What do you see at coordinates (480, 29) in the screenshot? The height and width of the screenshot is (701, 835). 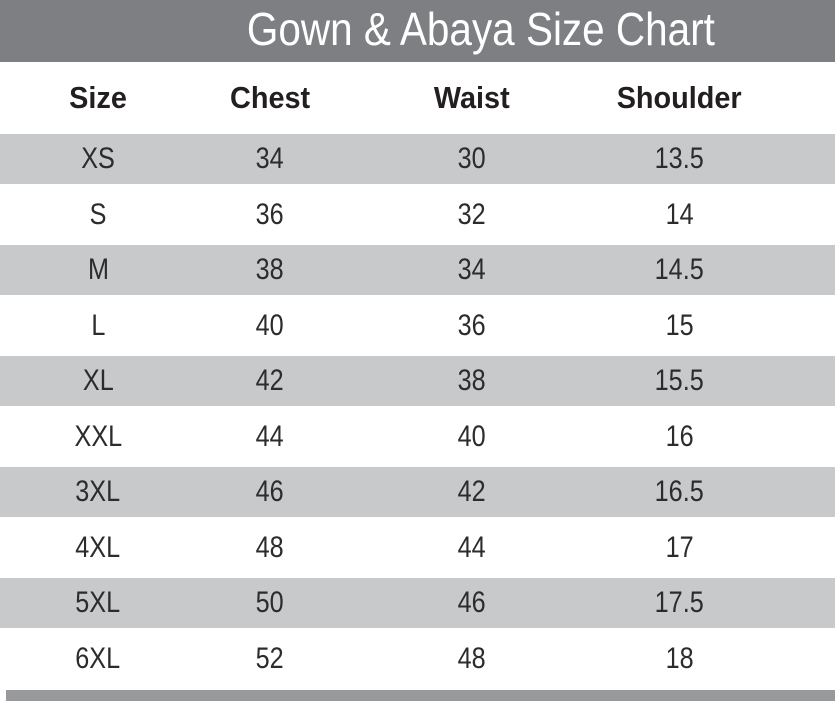 I see `page-title: Gown & Abaya Size Chart` at bounding box center [480, 29].